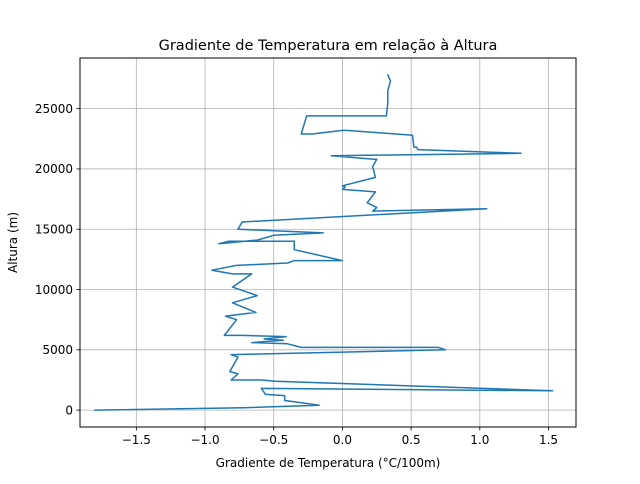 This screenshot has height=484, width=640. What do you see at coordinates (328, 463) in the screenshot?
I see `x-axis-title: Gradiente de Temperatura (°C/100m)` at bounding box center [328, 463].